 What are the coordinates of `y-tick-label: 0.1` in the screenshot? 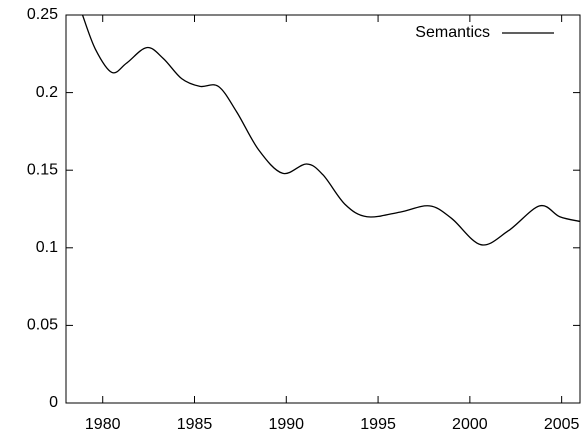 It's located at (47, 247).